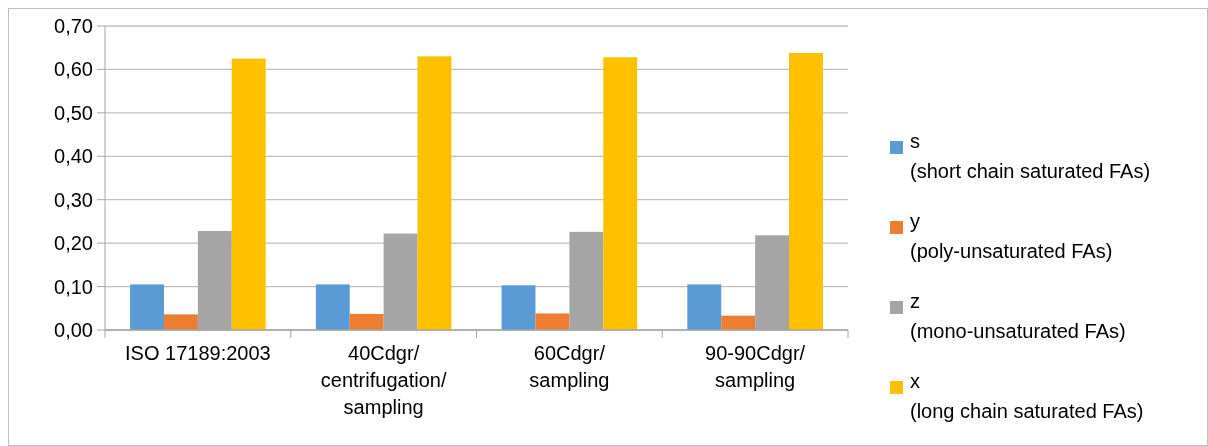  What do you see at coordinates (73, 156) in the screenshot?
I see `y-tick-label: 0,40` at bounding box center [73, 156].